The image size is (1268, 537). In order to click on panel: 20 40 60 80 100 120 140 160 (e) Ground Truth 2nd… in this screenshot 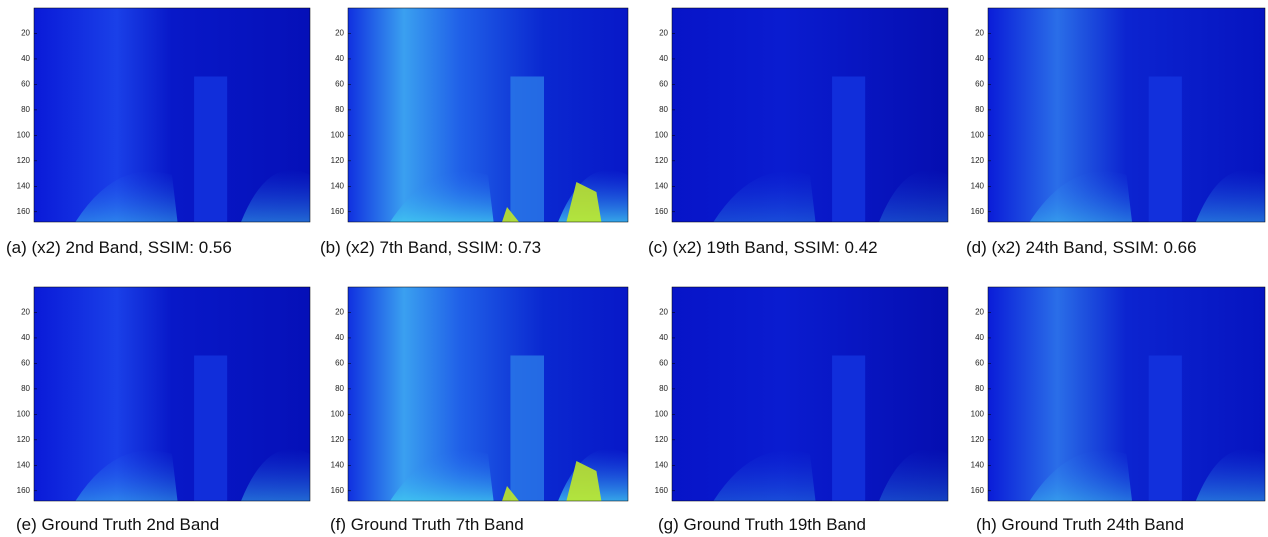, I will do `click(163, 410)`.